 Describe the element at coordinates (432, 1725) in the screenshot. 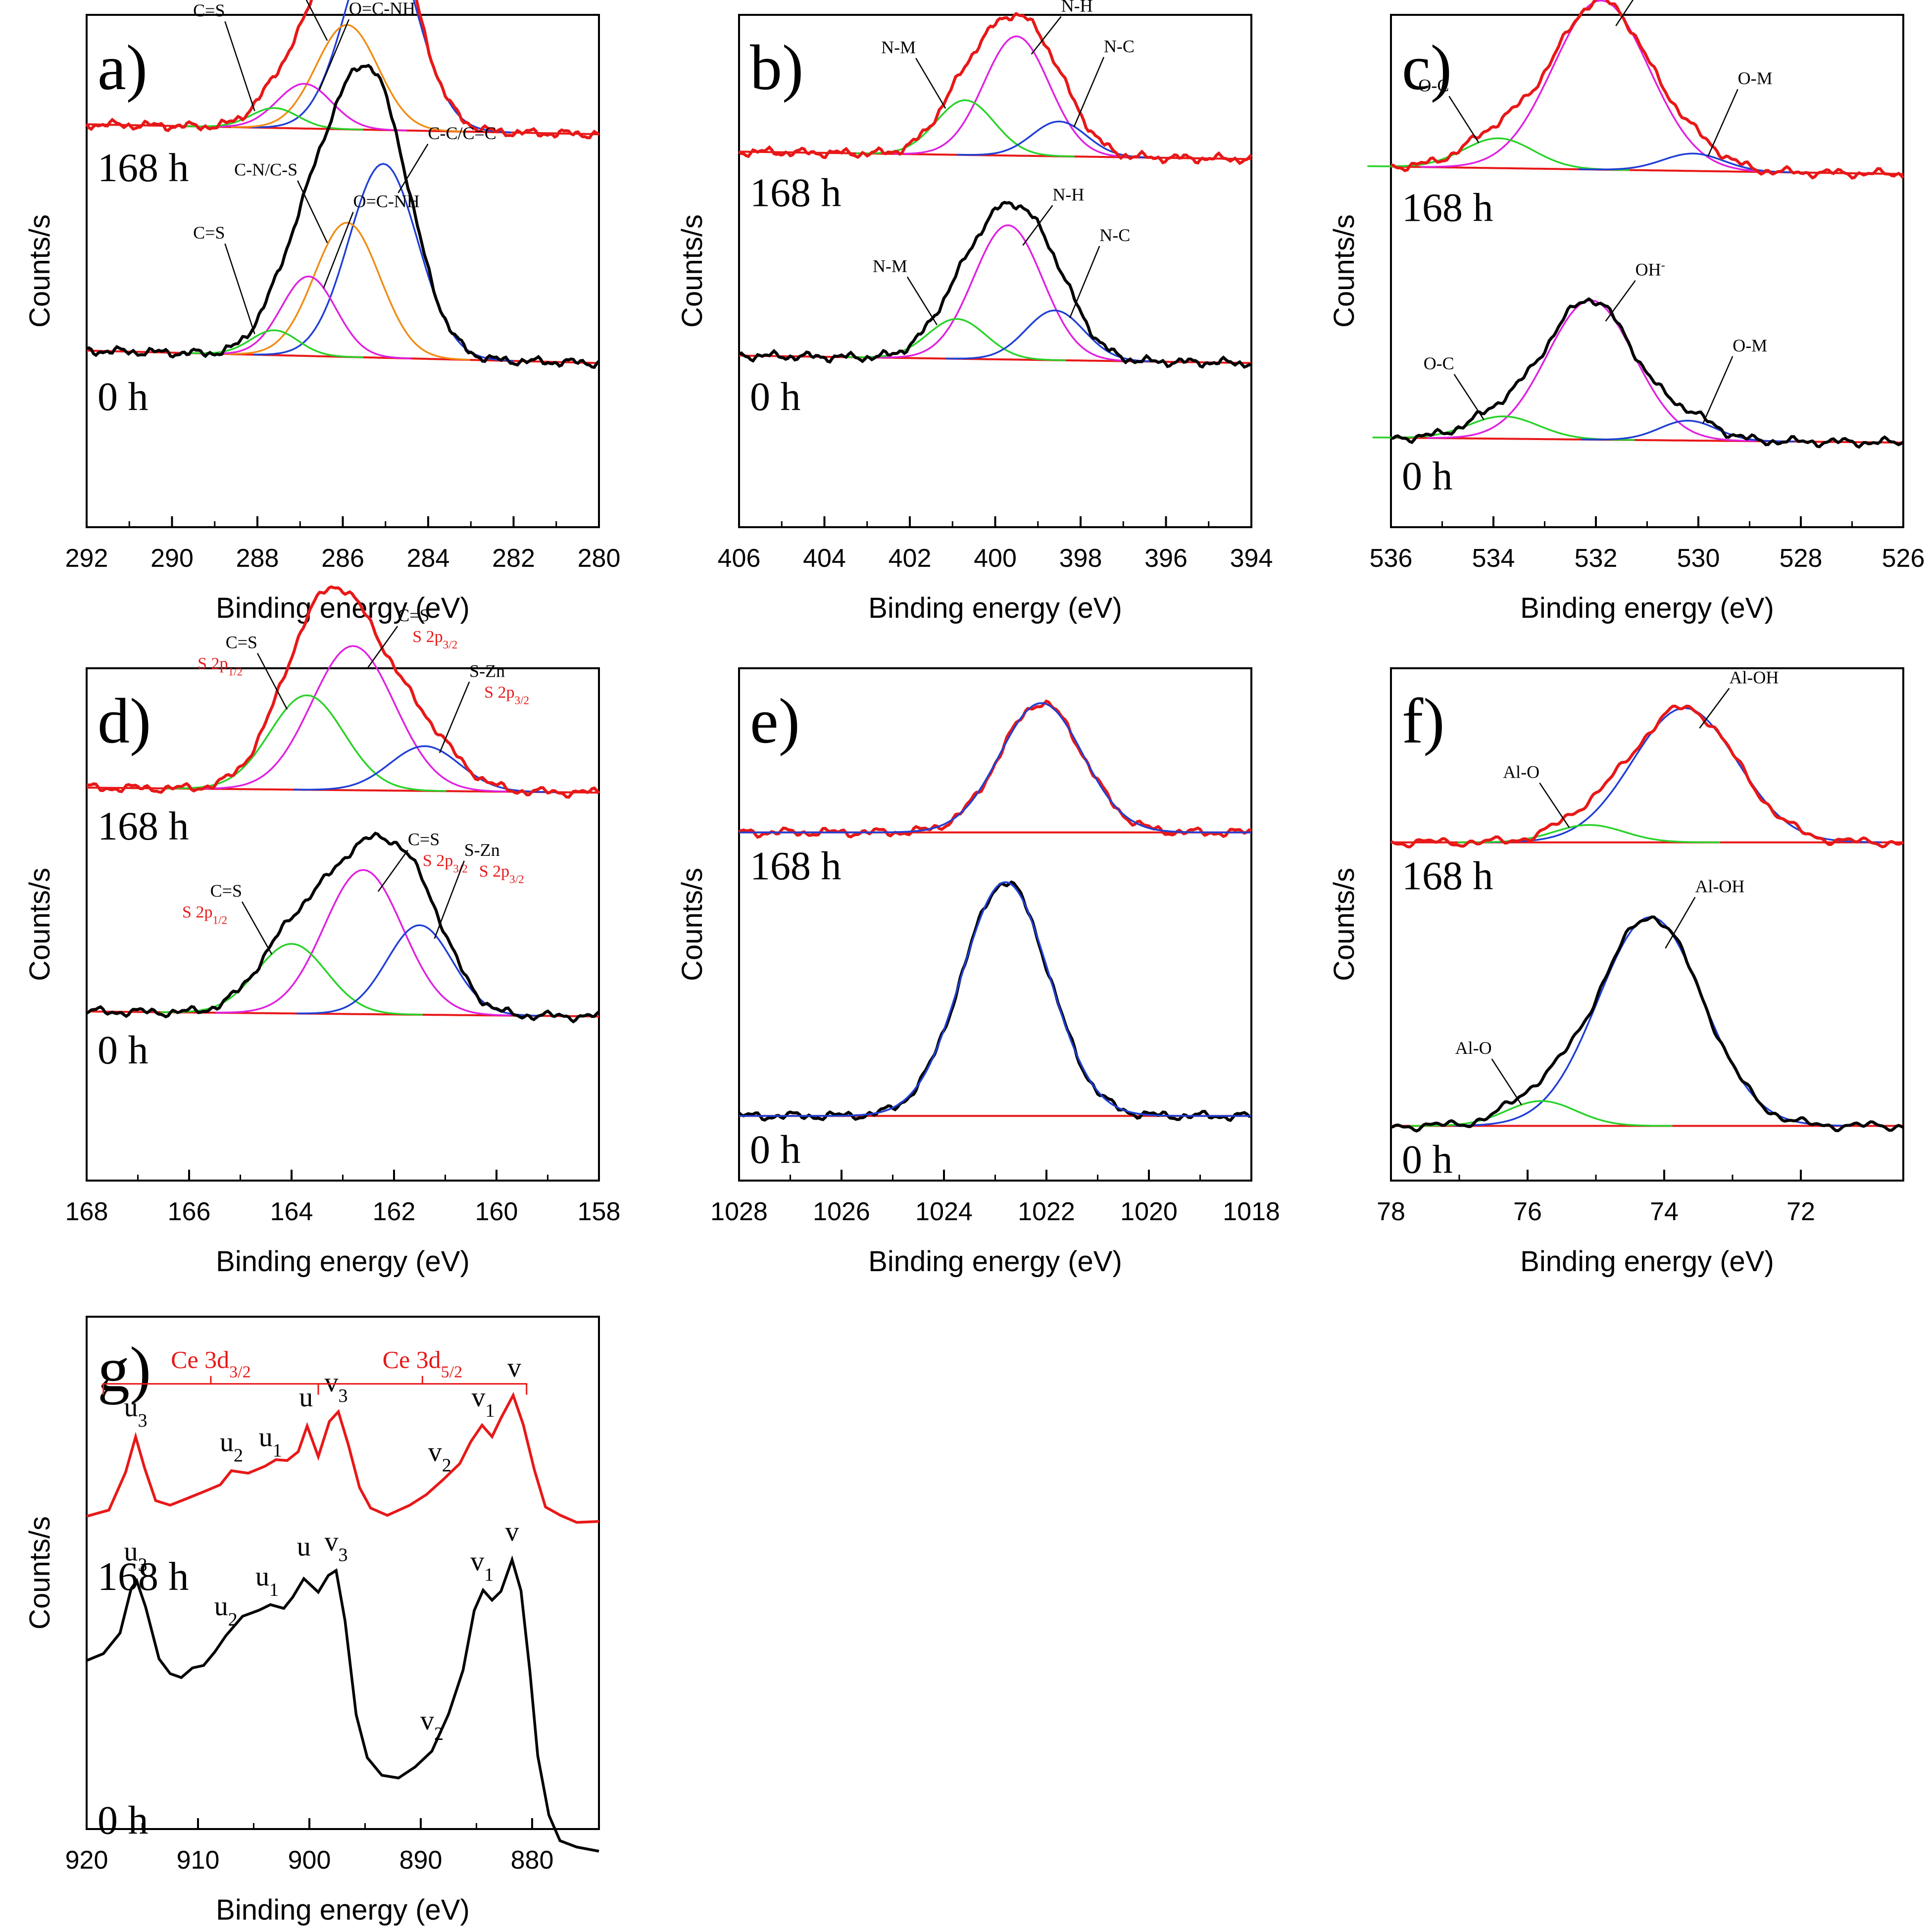

I see `peak-label-v2: v2` at that location.